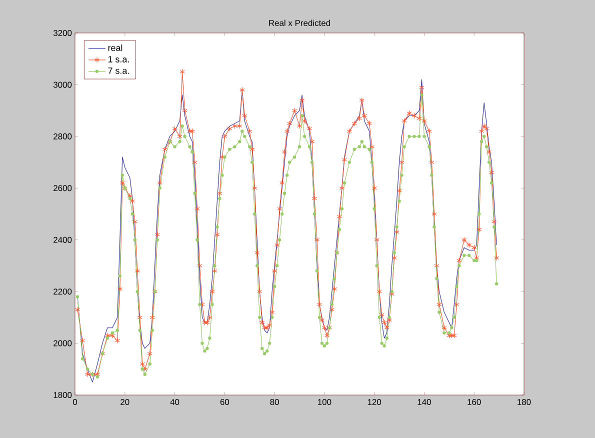  I want to click on y-tick-label: 3000, so click(62, 85).